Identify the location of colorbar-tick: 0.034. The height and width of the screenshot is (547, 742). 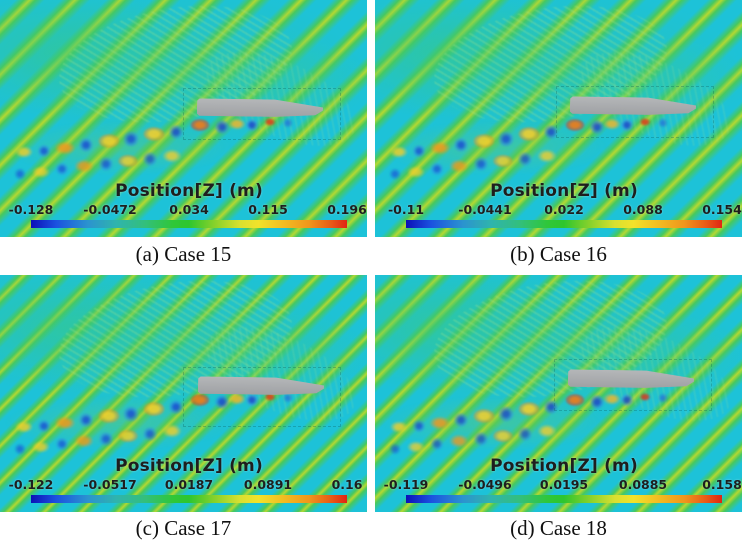
(189, 209).